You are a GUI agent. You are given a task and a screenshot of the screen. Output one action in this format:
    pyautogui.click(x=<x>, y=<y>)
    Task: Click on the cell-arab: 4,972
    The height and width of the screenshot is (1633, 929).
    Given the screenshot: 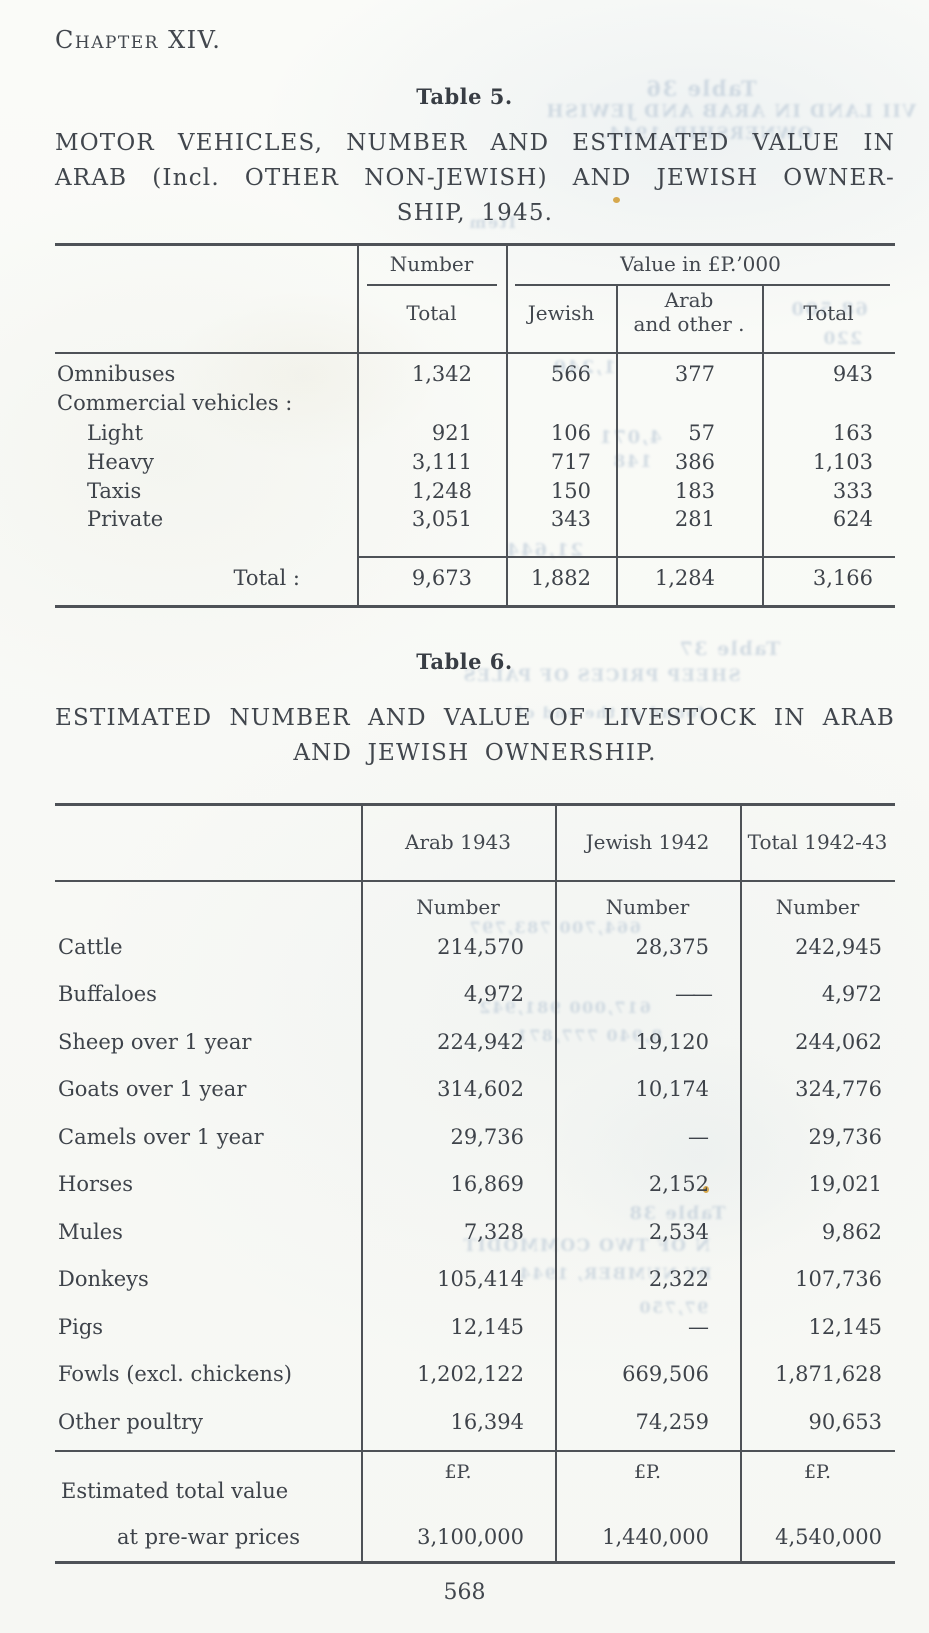 What is the action you would take?
    pyautogui.click(x=493, y=994)
    